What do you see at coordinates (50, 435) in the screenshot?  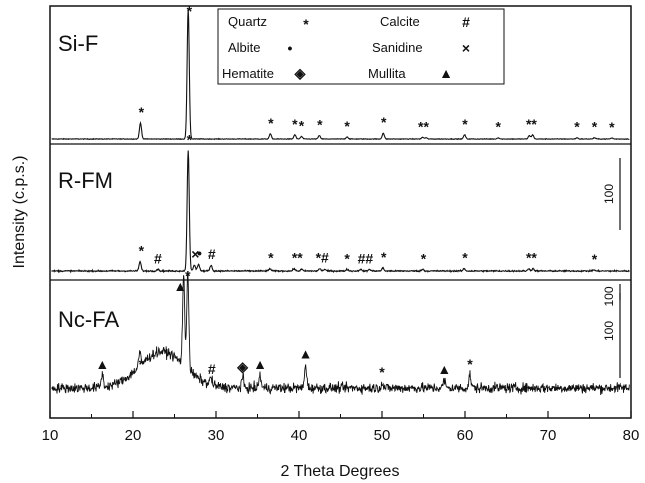 I see `x-tick-label: 10` at bounding box center [50, 435].